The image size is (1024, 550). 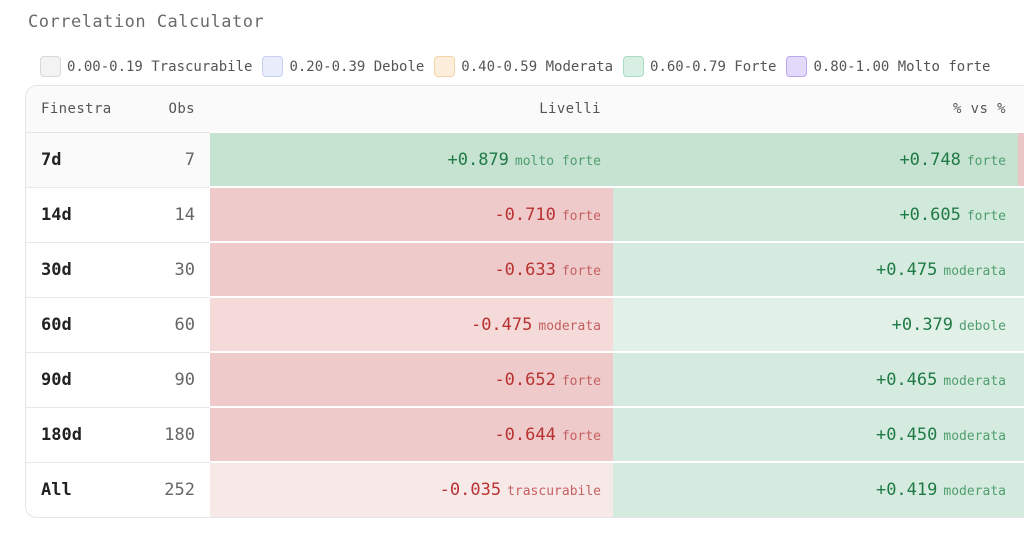 What do you see at coordinates (160, 489) in the screenshot?
I see `cell-obs: 252` at bounding box center [160, 489].